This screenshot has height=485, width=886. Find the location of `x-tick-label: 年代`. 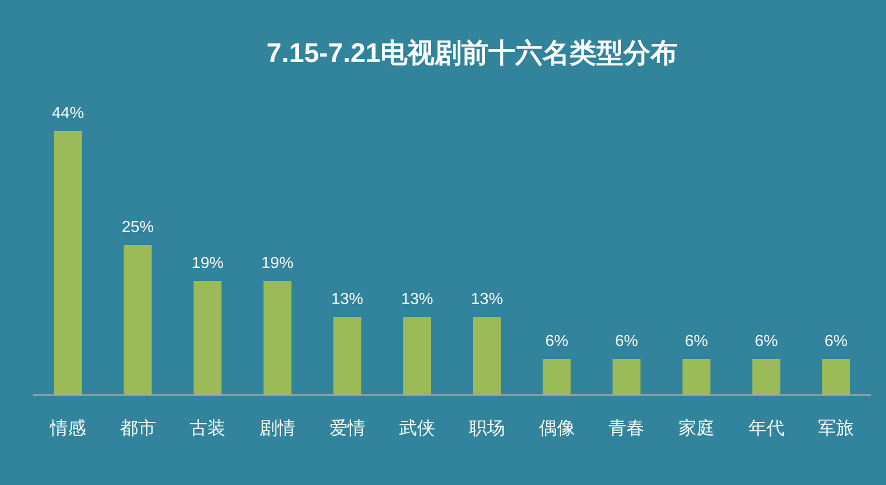

x-tick-label: 年代 is located at coordinates (766, 428).